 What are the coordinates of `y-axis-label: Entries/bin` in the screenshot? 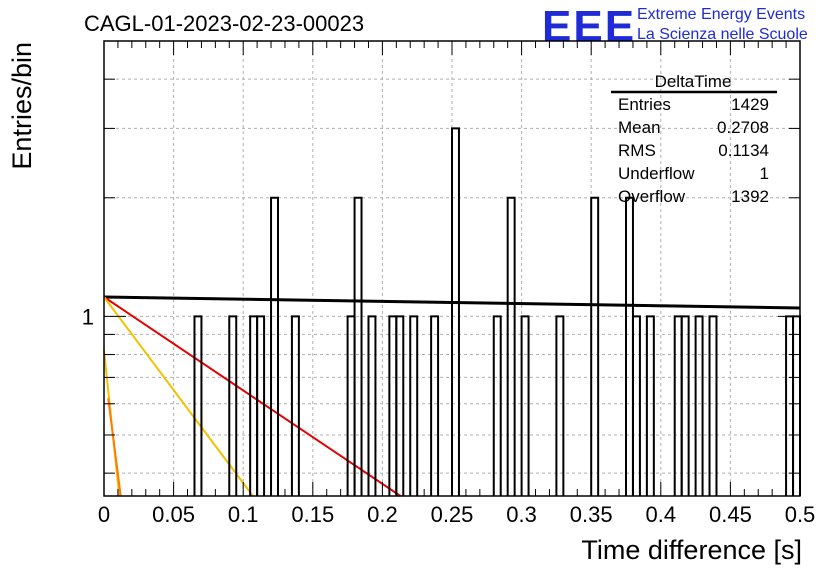 It's located at (22, 106).